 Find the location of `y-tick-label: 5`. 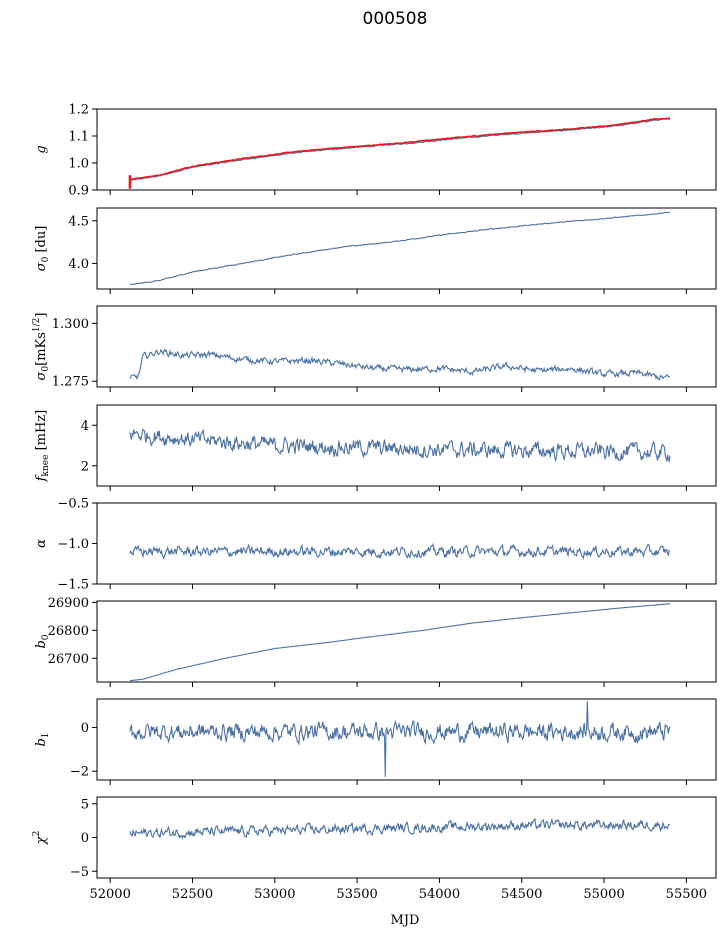

y-tick-label: 5 is located at coordinates (85, 804).